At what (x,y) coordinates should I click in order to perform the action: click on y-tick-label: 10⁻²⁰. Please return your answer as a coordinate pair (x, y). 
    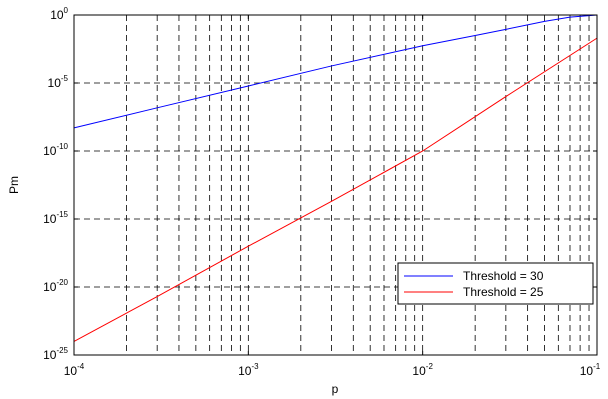
    Looking at the image, I should click on (55, 286).